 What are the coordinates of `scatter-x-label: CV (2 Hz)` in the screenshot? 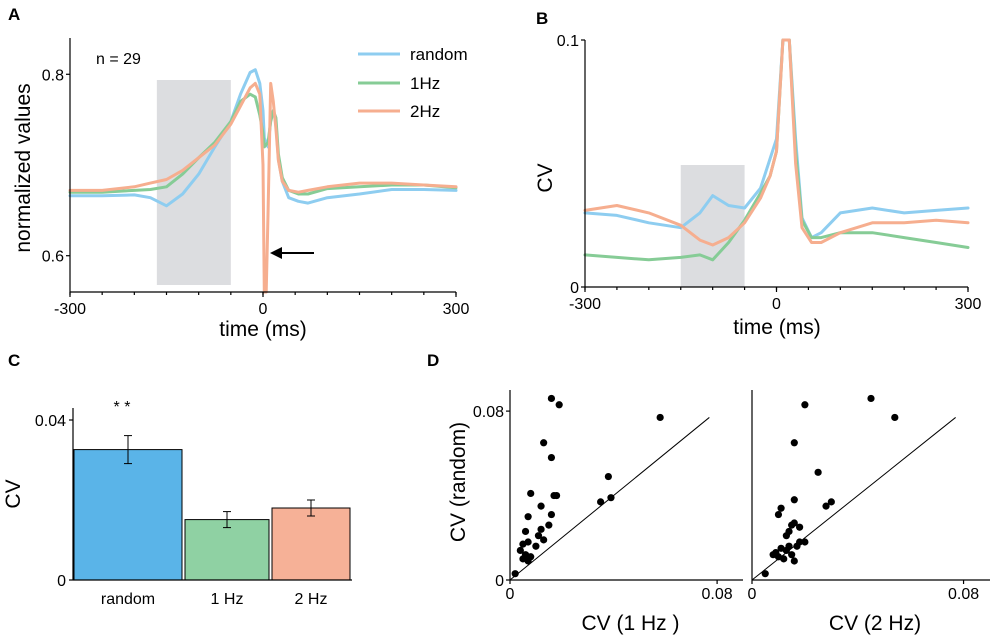 It's located at (875, 623).